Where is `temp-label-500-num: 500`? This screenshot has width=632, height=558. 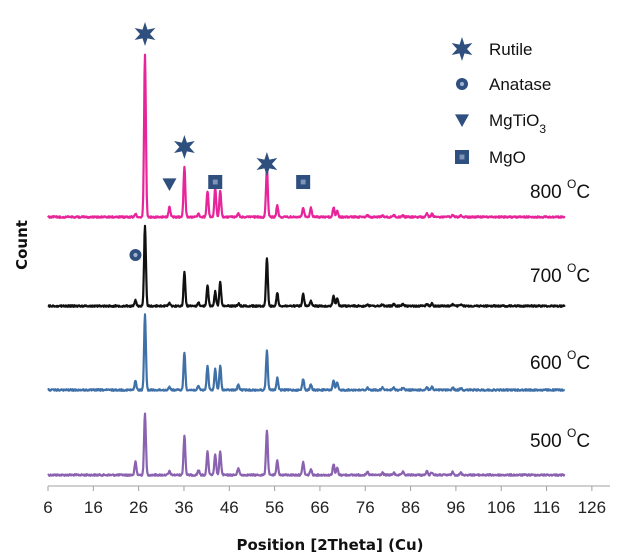
temp-label-500-num: 500 is located at coordinates (548, 441).